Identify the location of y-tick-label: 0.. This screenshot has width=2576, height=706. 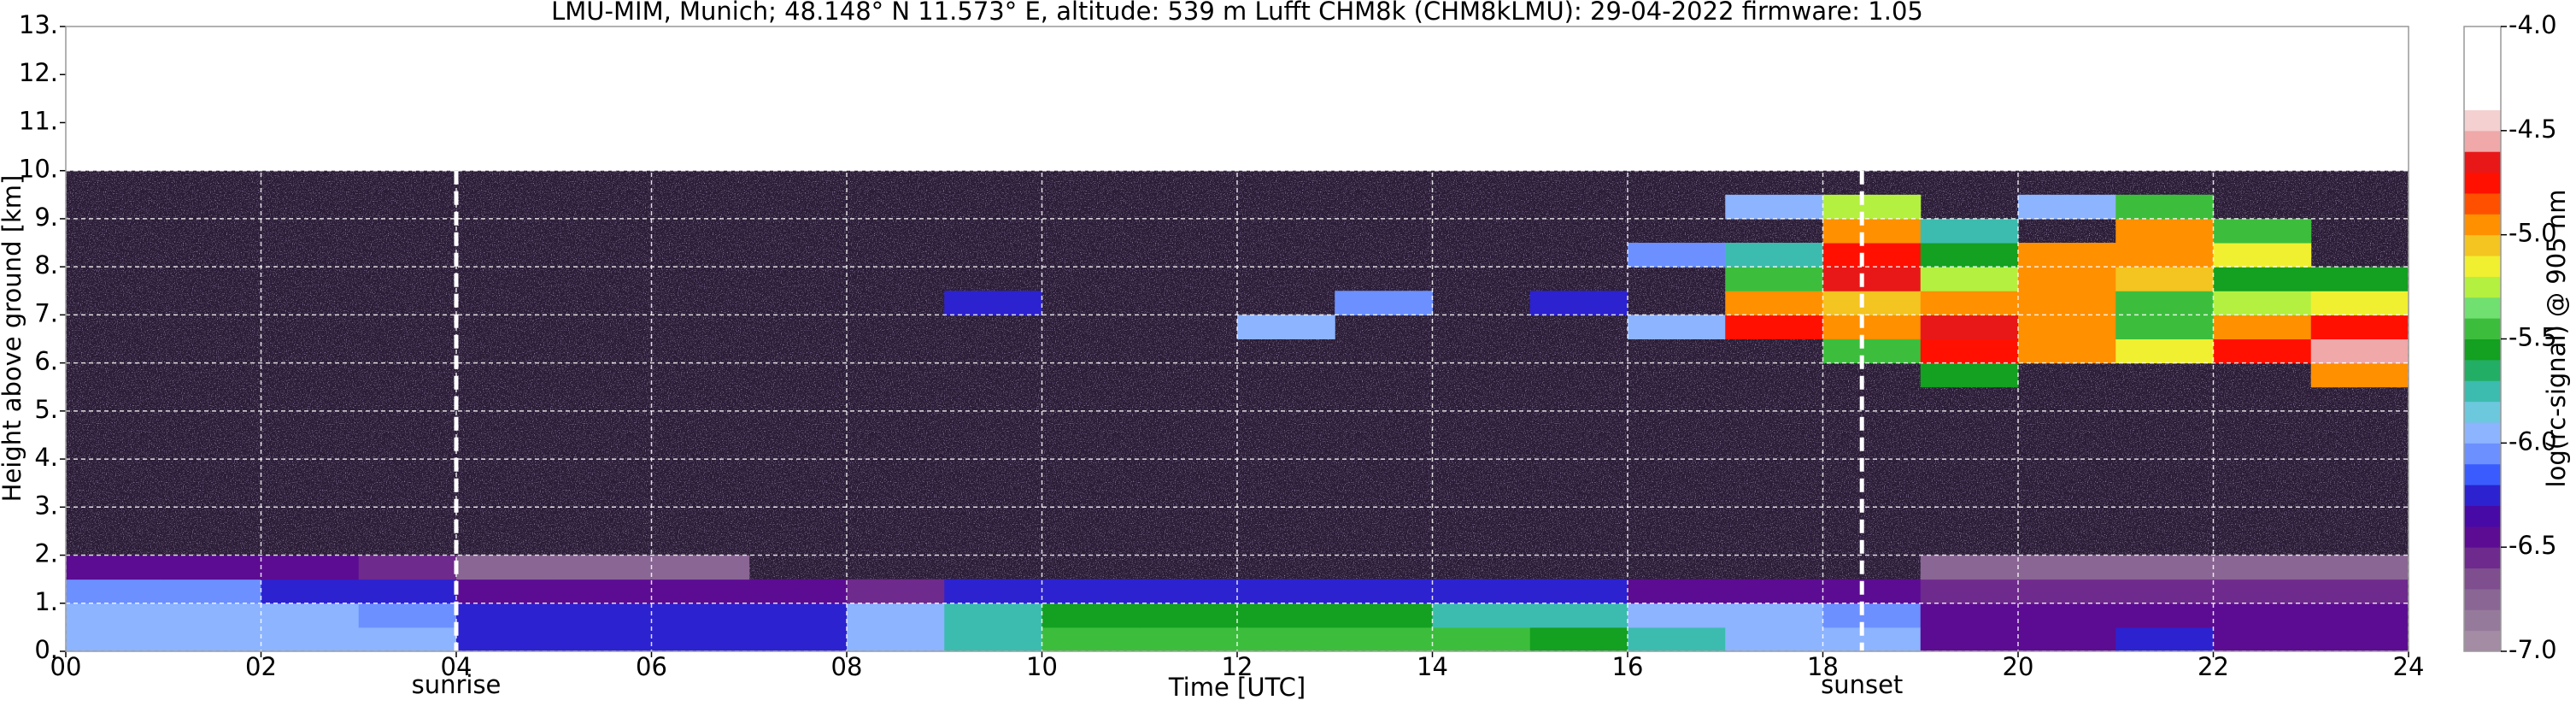
(46, 649).